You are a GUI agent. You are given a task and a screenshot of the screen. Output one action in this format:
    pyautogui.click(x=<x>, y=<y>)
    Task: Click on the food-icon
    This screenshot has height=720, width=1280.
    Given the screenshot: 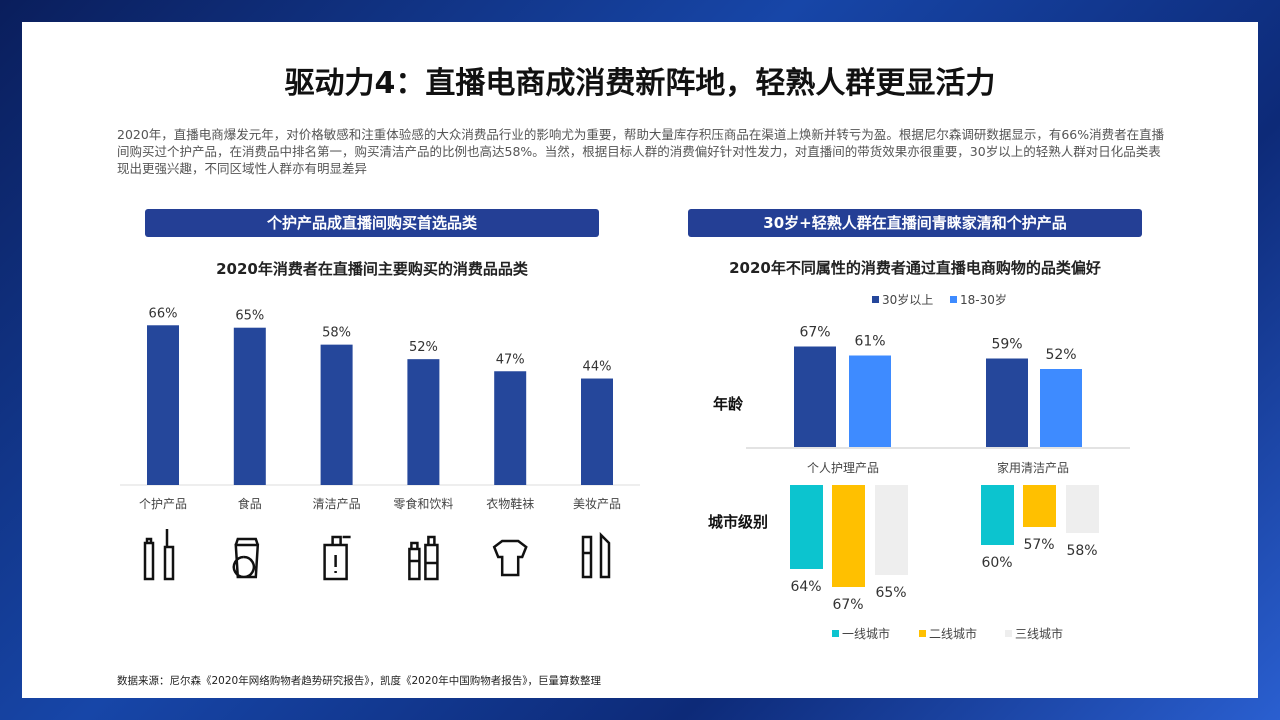 What is the action you would take?
    pyautogui.click(x=246, y=558)
    